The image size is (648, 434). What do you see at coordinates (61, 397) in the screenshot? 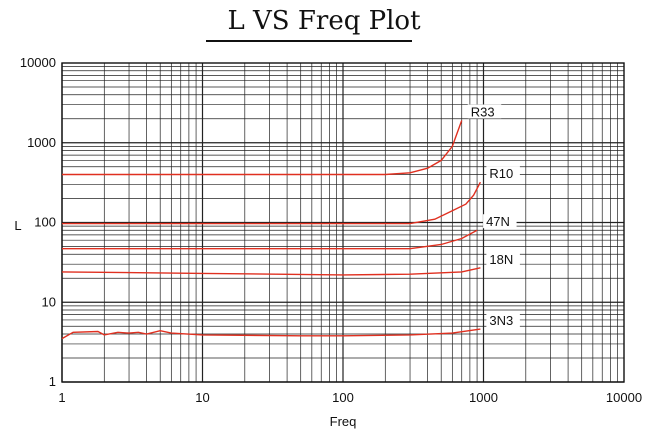
I see `x-tick-label: 1` at bounding box center [61, 397].